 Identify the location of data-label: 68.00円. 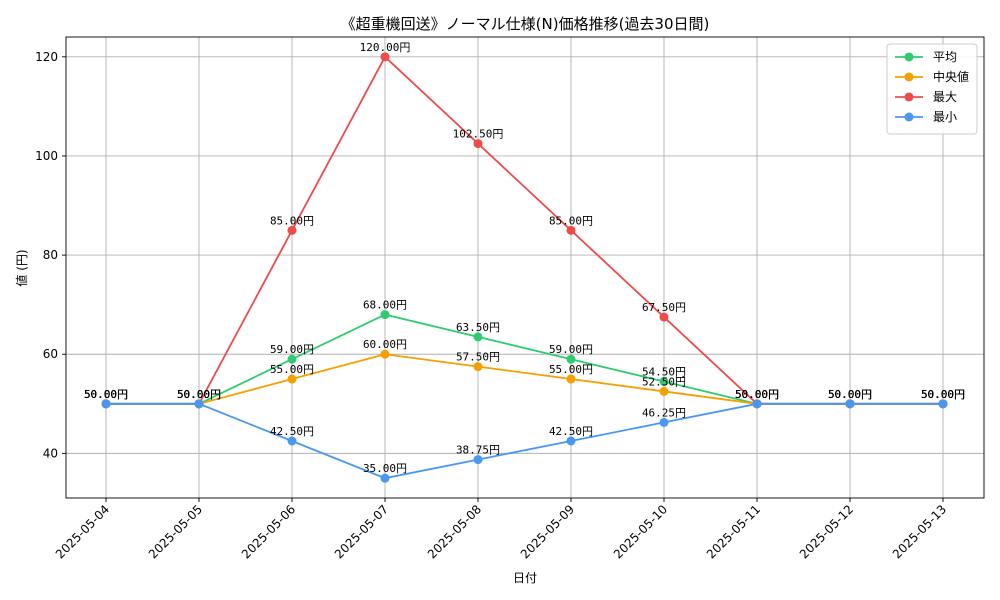
(385, 305).